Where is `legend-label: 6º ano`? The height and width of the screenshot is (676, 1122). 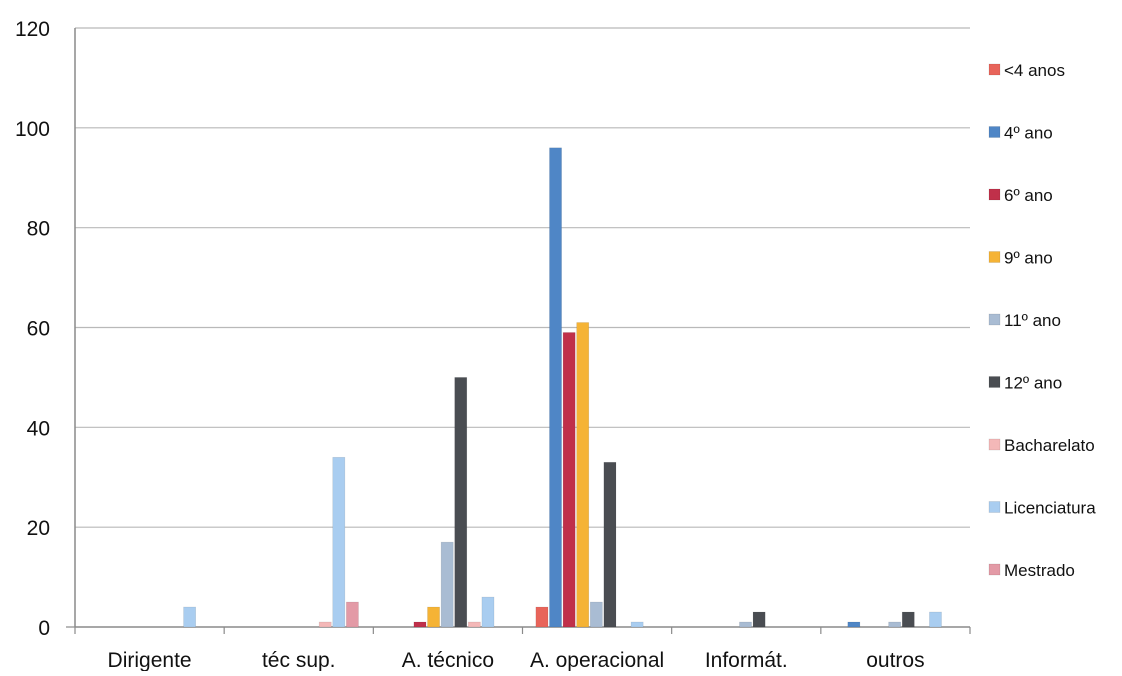
legend-label: 6º ano is located at coordinates (1028, 195).